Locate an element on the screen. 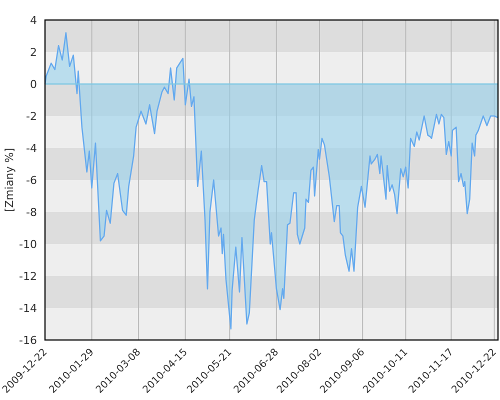 This screenshot has height=400, width=500. y-tick-label: -16 is located at coordinates (28, 340).